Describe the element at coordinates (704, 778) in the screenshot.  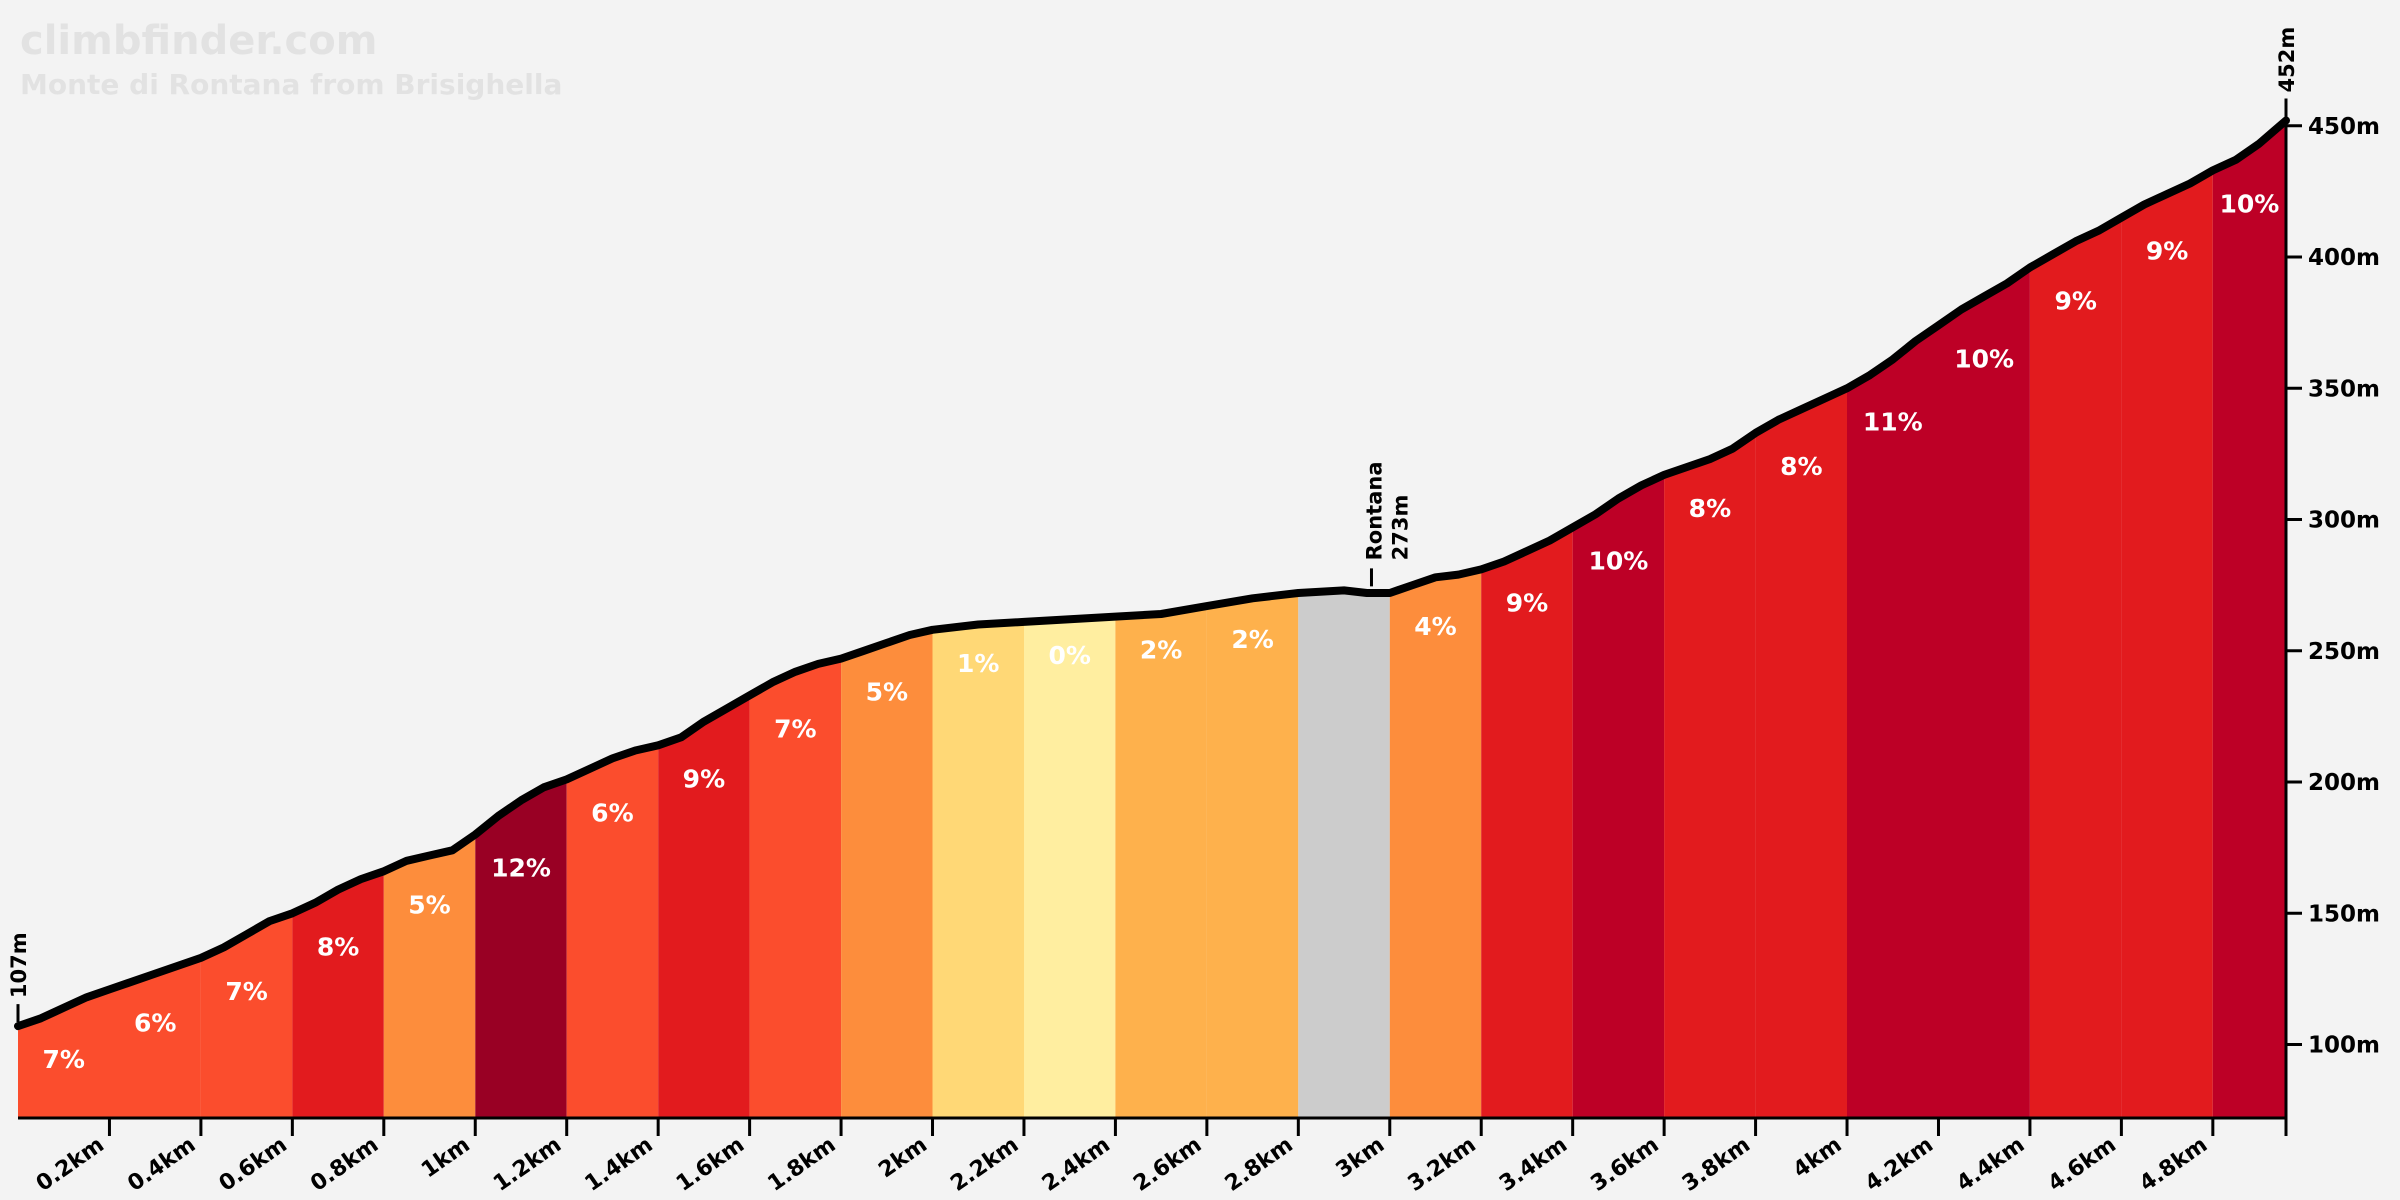
I see `gradient-label-8: 9%` at that location.